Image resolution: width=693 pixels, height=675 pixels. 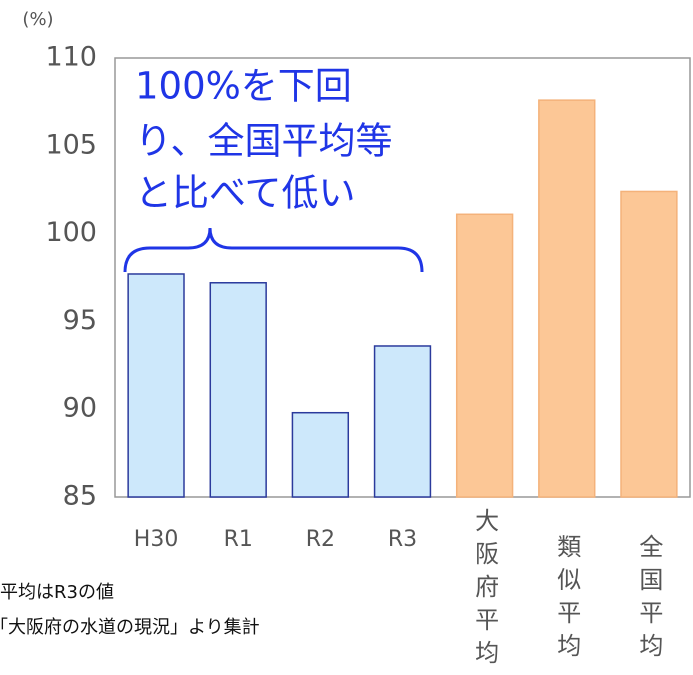 I want to click on footnote: 「大阪府の水道の現況」より集計, so click(x=130, y=627).